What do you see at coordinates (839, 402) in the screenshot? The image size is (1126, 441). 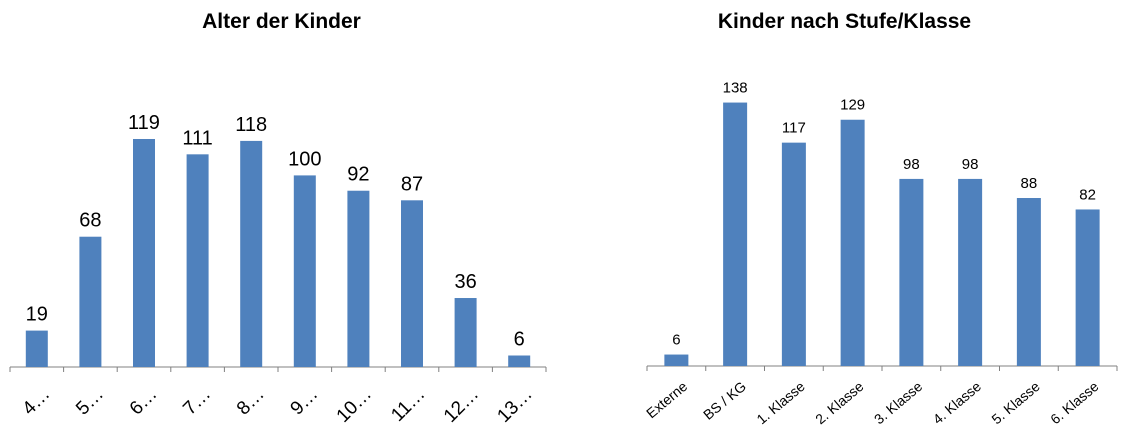 I see `x-tick-label: 2. Klasse` at bounding box center [839, 402].